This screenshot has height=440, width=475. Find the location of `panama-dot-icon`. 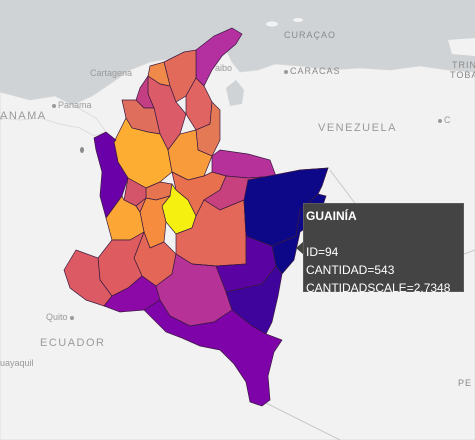

panama-dot-icon is located at coordinates (54, 105).